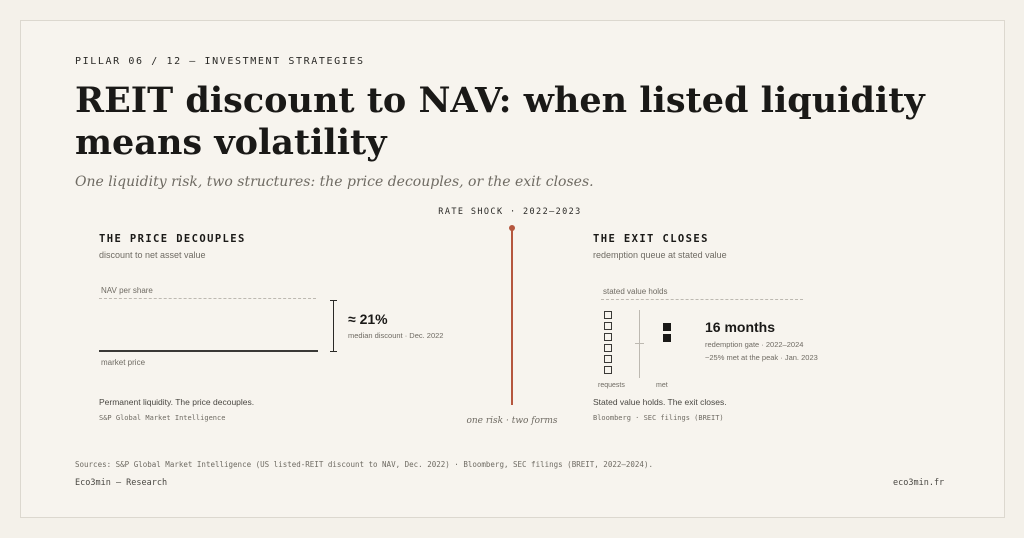 This screenshot has width=1024, height=538. I want to click on left-source: S&P Global Market Intelligence, so click(162, 418).